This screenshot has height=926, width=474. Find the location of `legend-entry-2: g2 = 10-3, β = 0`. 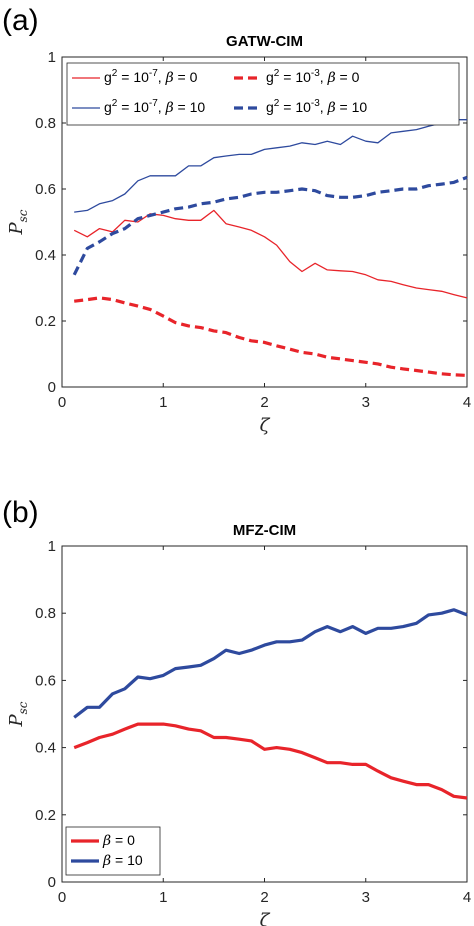

legend-entry-2: g2 = 10-3, β = 0 is located at coordinates (313, 77).